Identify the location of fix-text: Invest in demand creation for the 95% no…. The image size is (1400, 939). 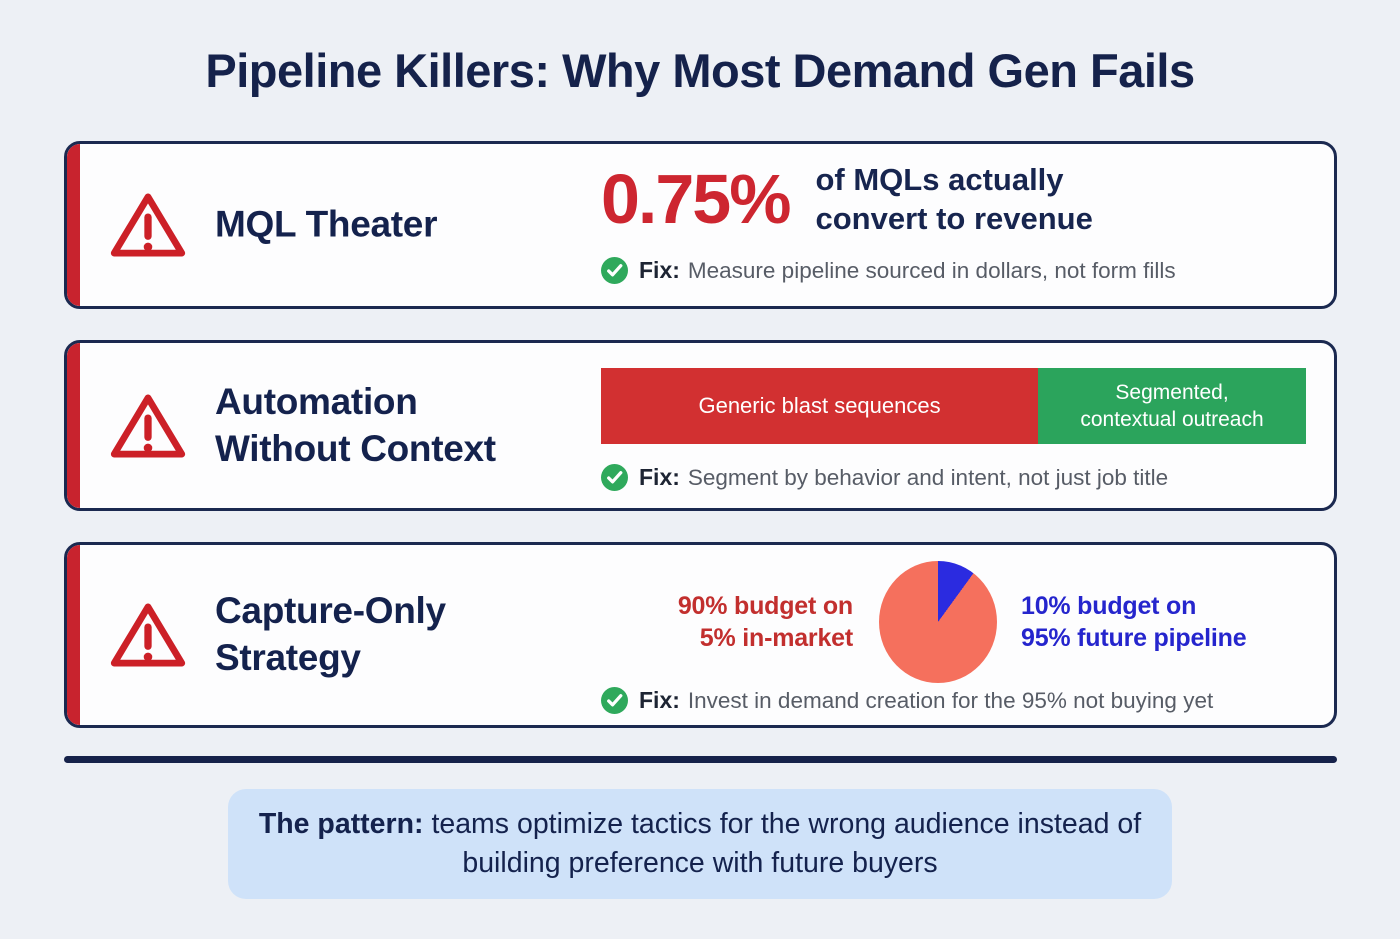
(950, 700).